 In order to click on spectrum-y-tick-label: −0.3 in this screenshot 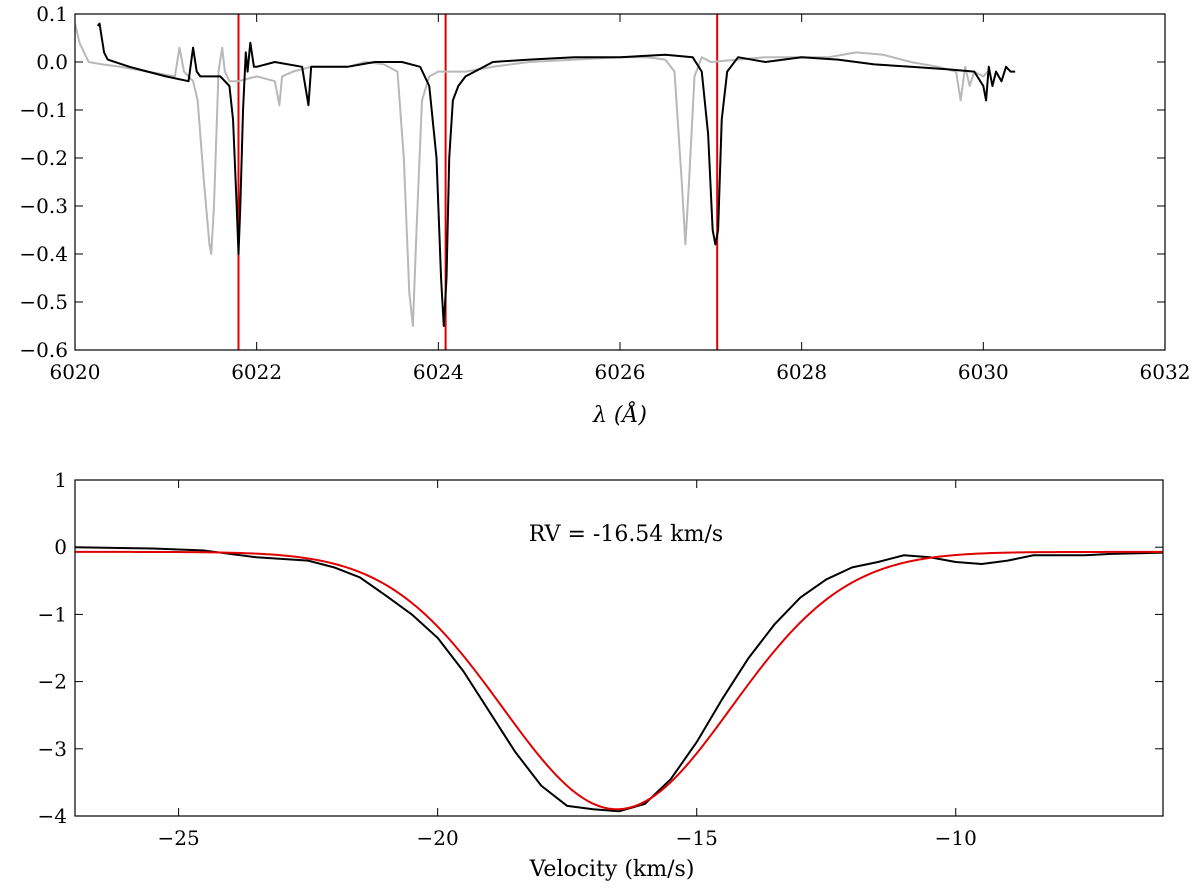, I will do `click(43, 206)`.